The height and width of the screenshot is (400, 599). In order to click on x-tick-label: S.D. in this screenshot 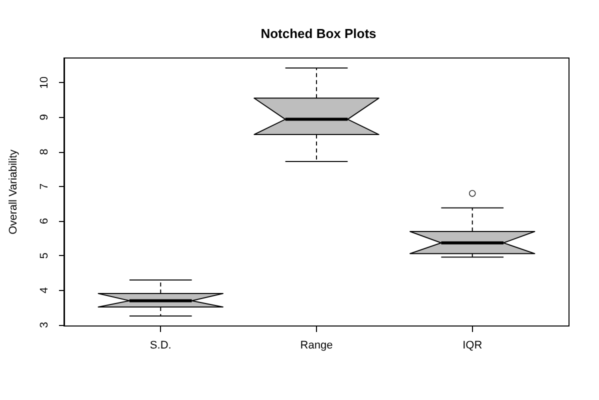, I will do `click(161, 346)`.